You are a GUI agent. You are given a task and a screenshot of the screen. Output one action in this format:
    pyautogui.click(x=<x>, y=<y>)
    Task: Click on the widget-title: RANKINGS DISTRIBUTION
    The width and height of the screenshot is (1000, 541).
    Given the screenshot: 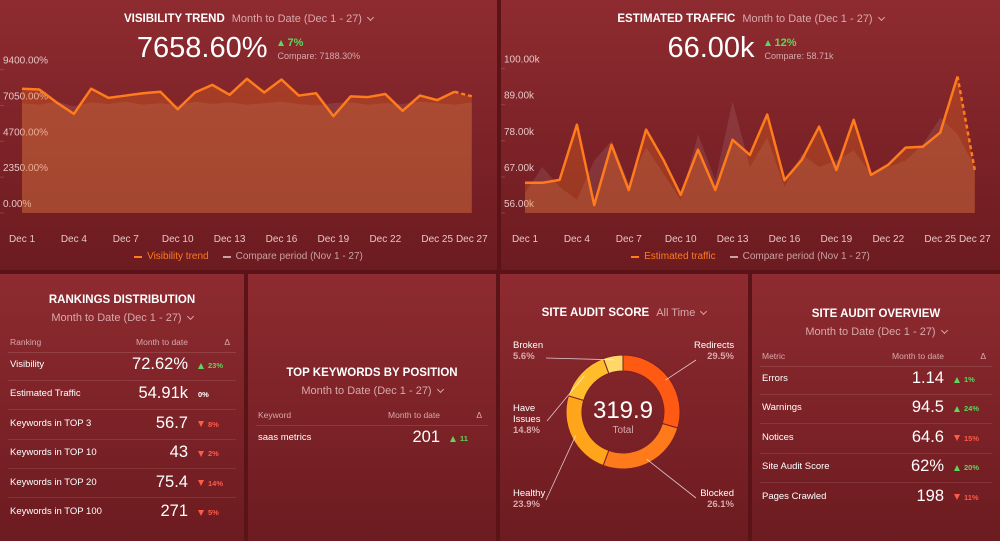 What is the action you would take?
    pyautogui.click(x=122, y=300)
    